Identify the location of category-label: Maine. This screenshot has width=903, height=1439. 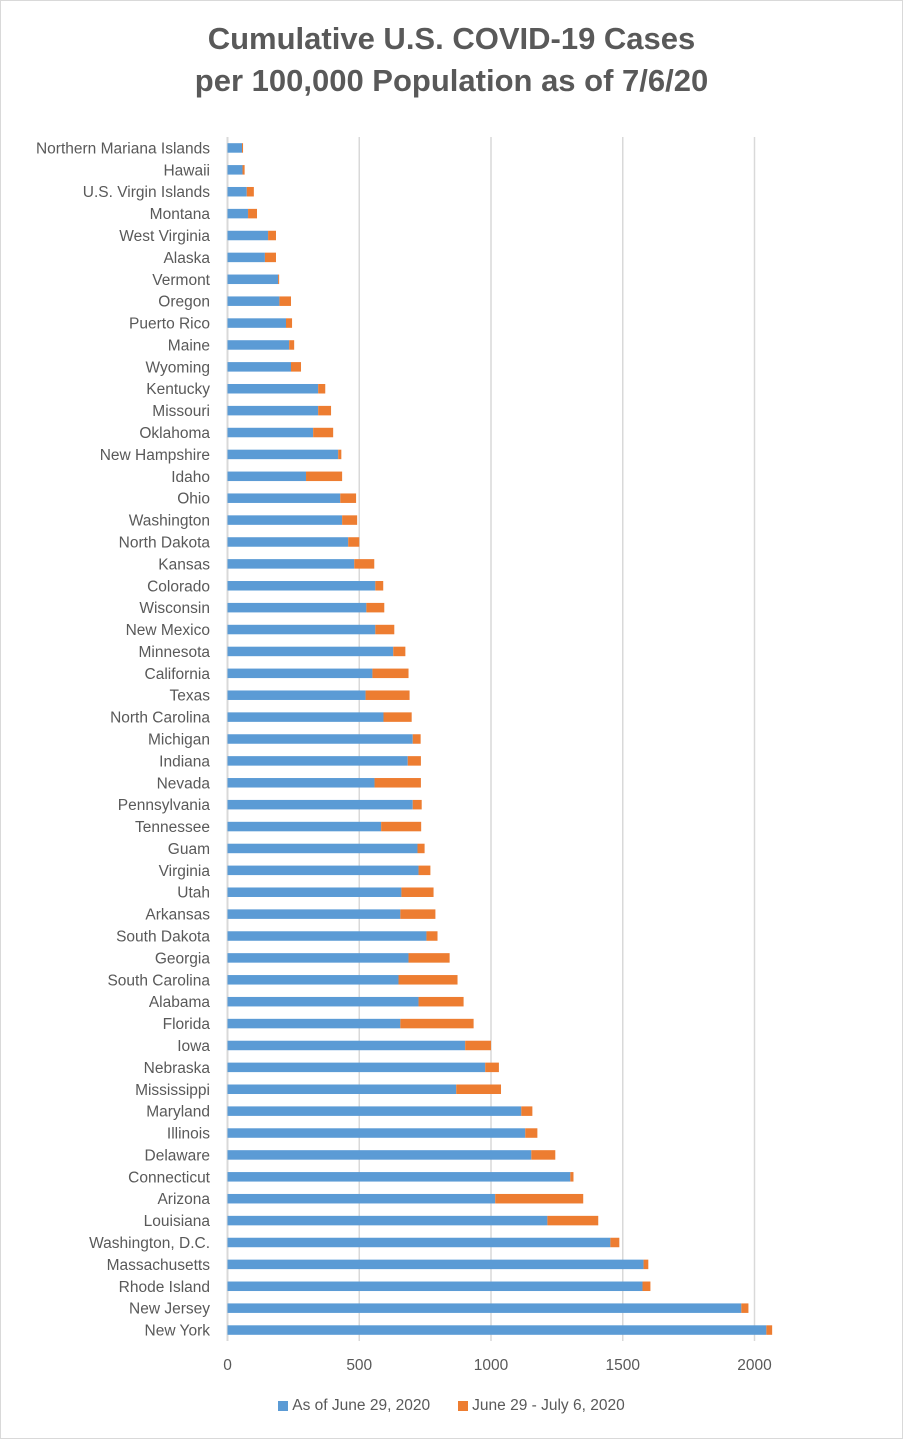
(189, 345).